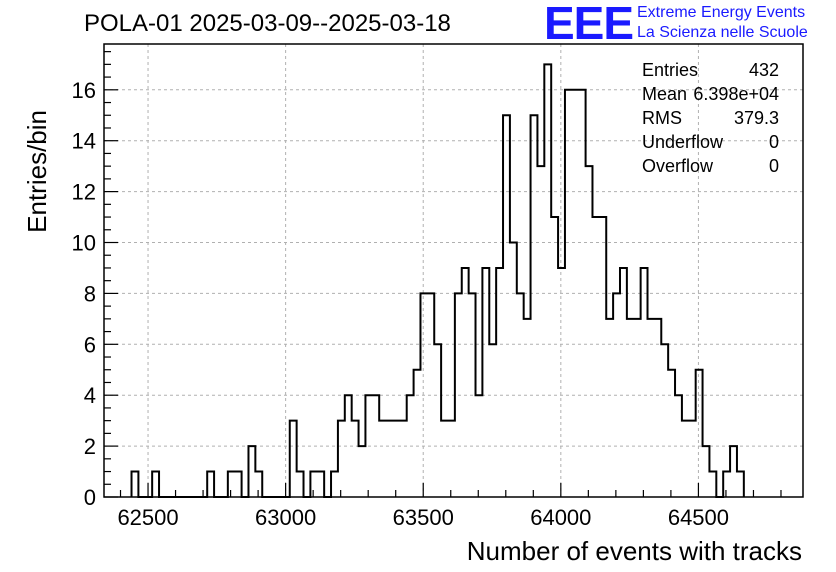 The height and width of the screenshot is (572, 836). I want to click on stats-row-underflow: Underflow 0, so click(710, 142).